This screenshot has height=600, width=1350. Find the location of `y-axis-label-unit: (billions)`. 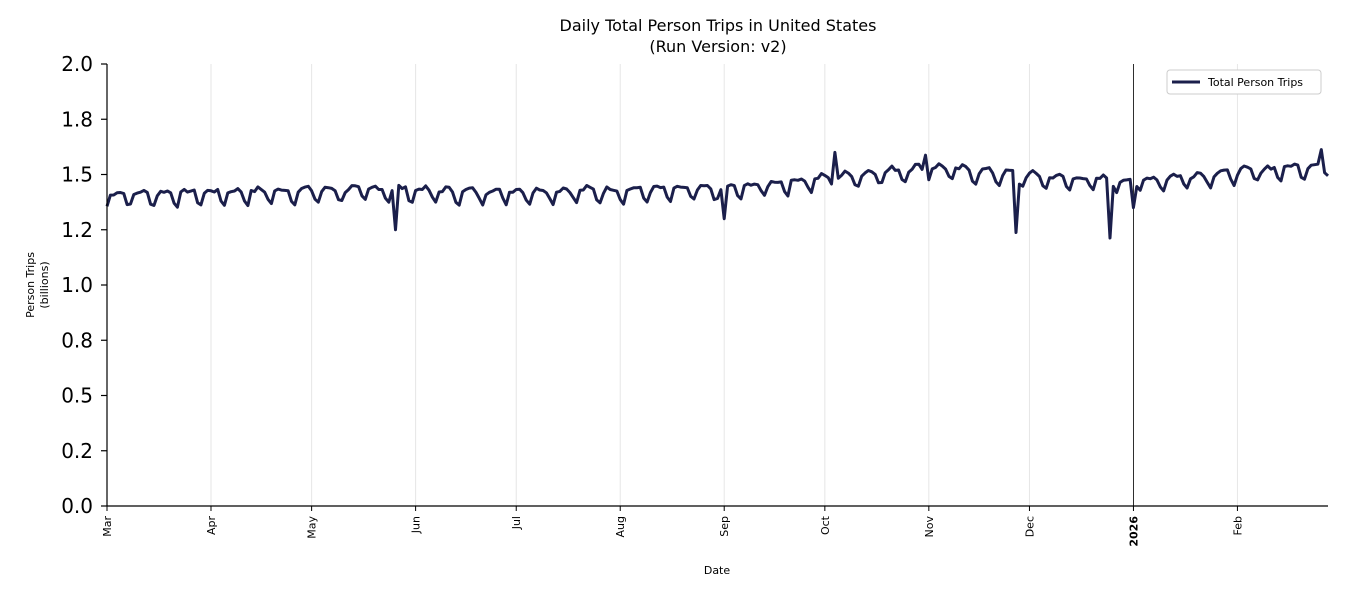

y-axis-label-unit: (billions) is located at coordinates (44, 284).